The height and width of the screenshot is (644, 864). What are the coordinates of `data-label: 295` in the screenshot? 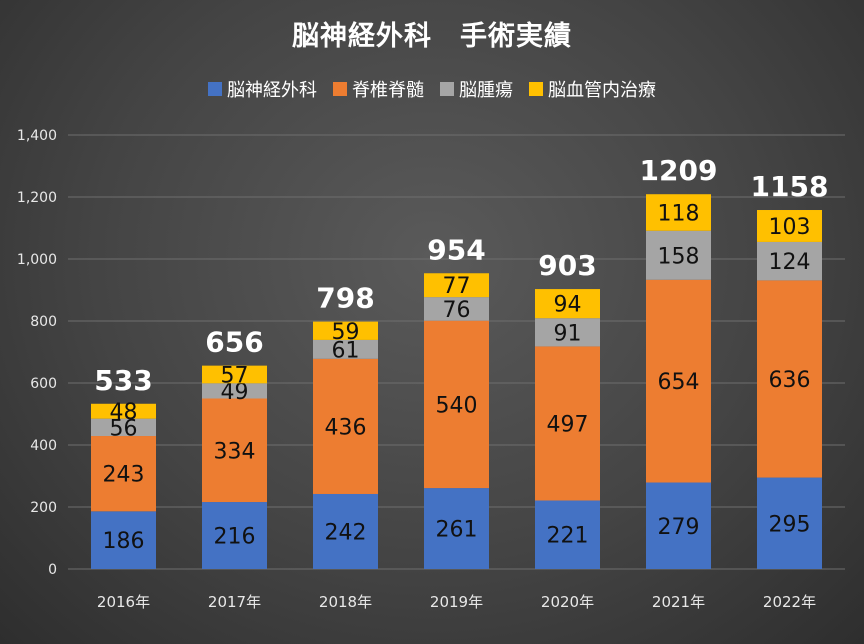 It's located at (790, 524).